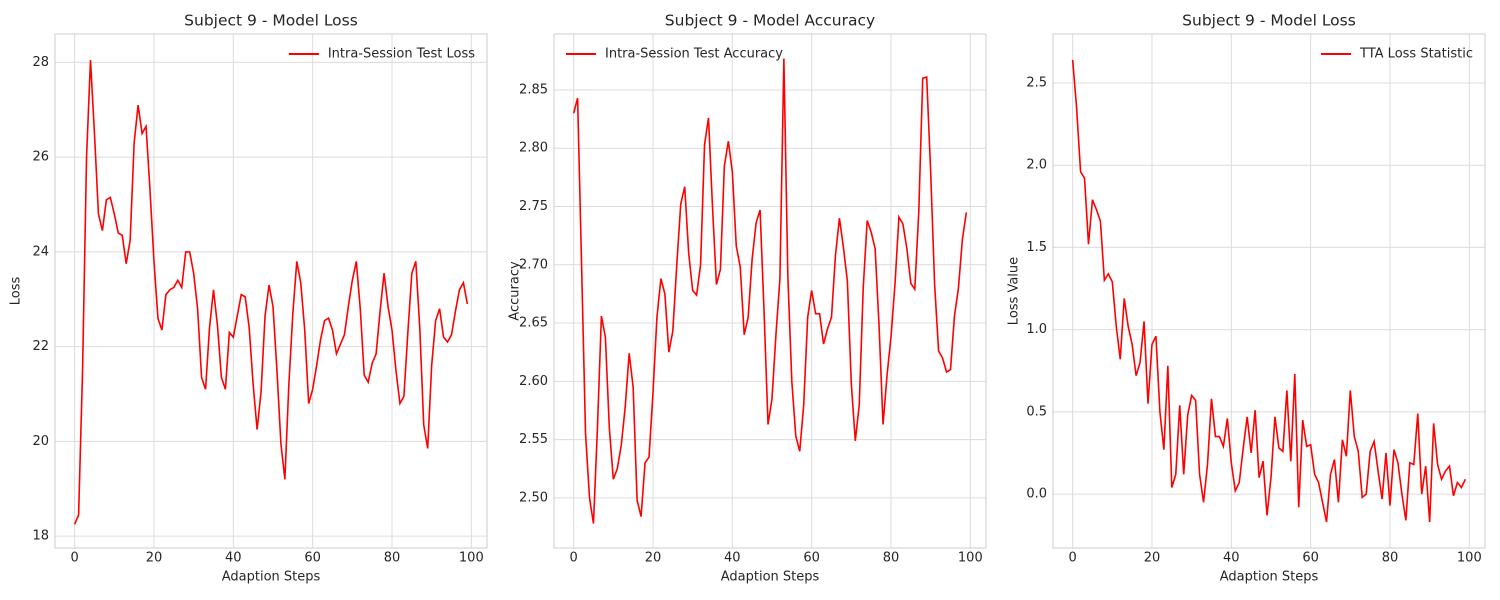 The image size is (1500, 600). I want to click on y-tick-label: 22, so click(40, 346).